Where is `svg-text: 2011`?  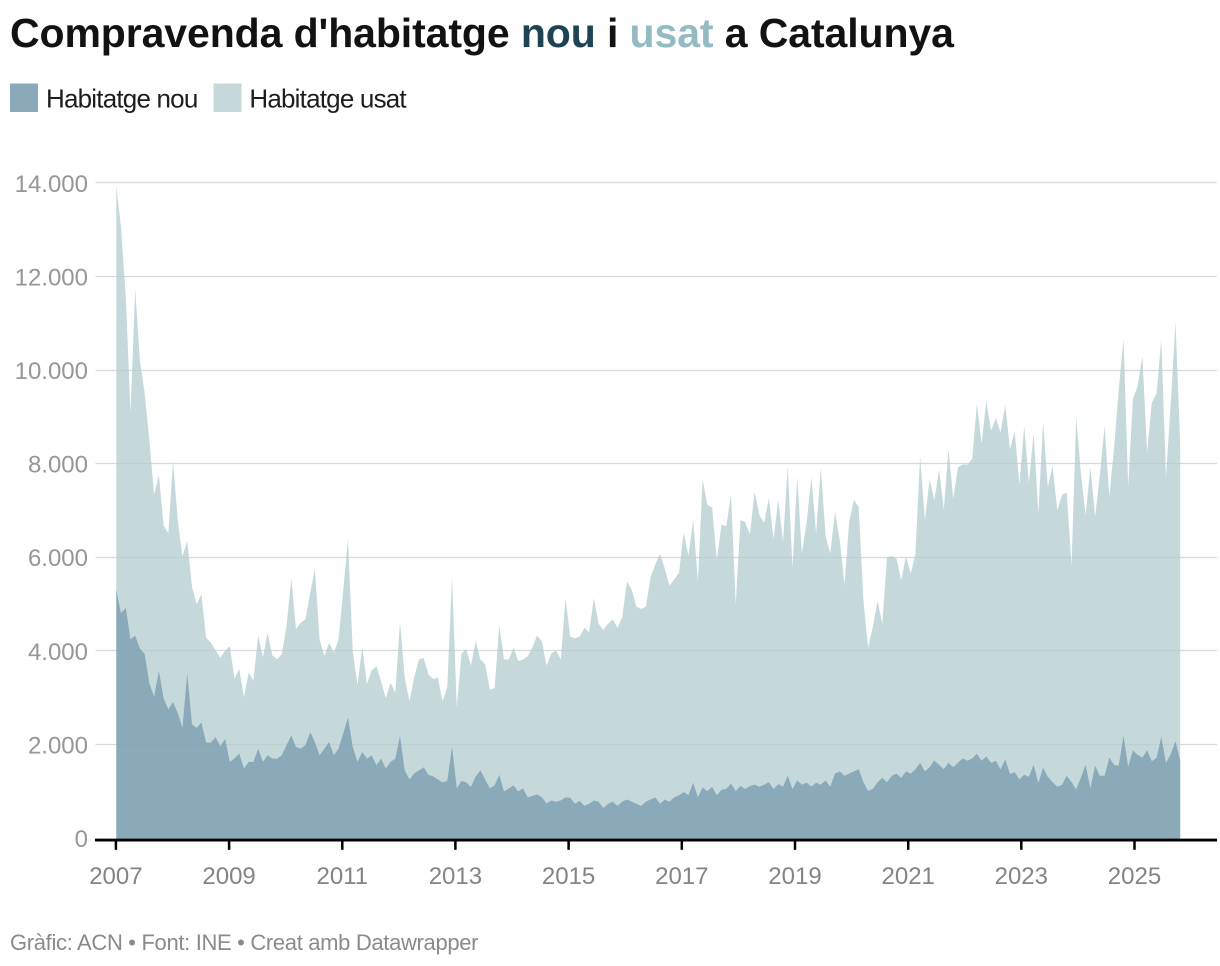
svg-text: 2011 is located at coordinates (342, 876).